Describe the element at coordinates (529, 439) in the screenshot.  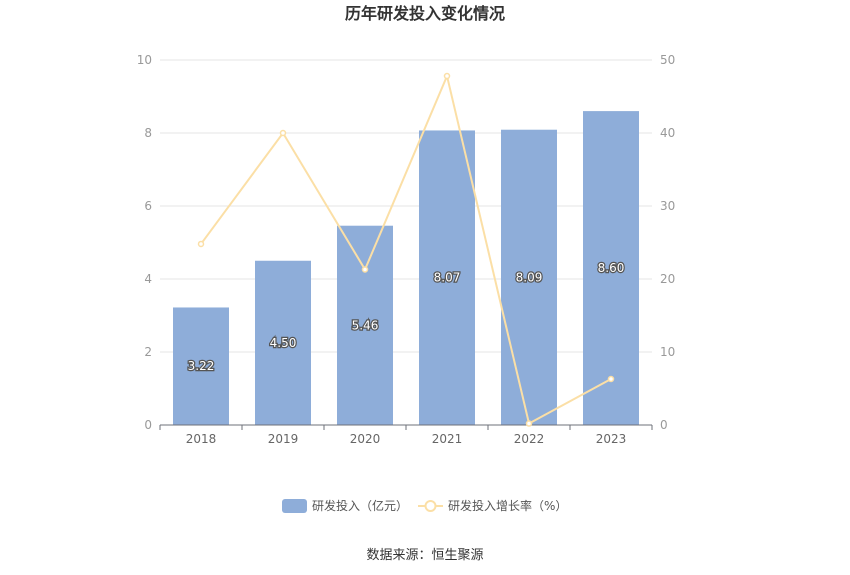
I see `x-tick-label: 2022` at that location.